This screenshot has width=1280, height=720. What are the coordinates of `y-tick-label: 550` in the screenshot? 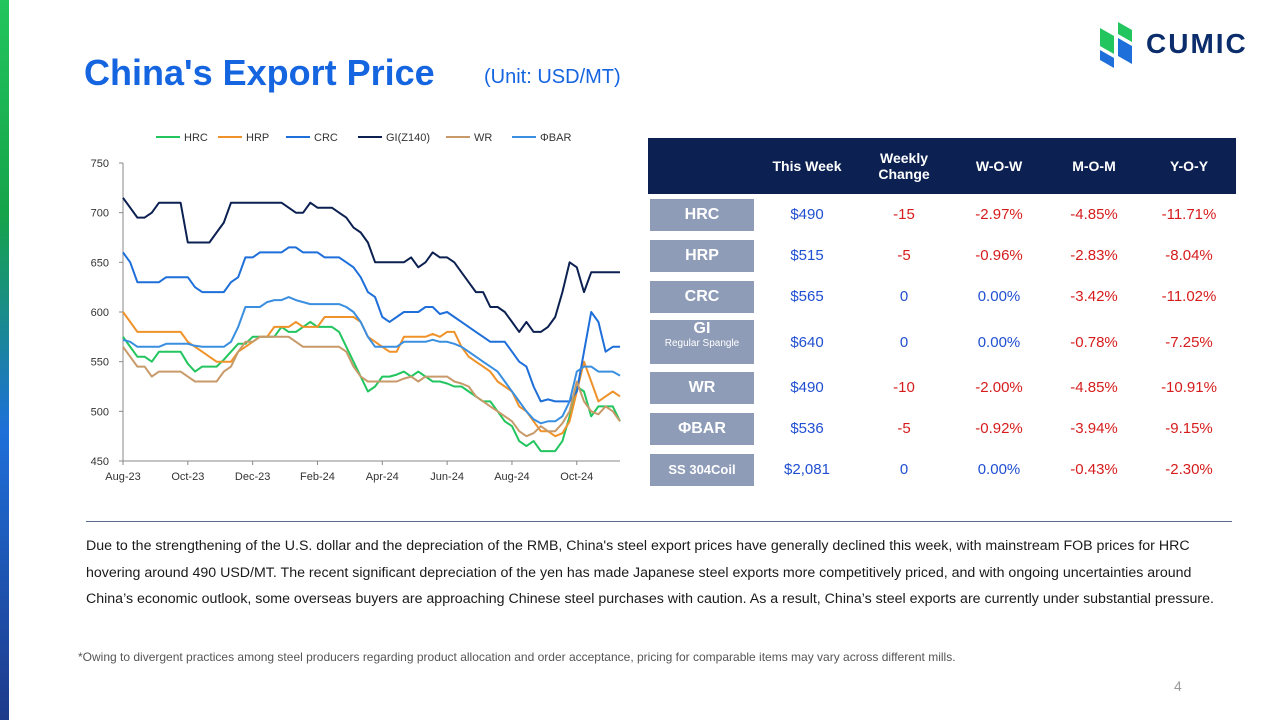 It's located at (100, 363).